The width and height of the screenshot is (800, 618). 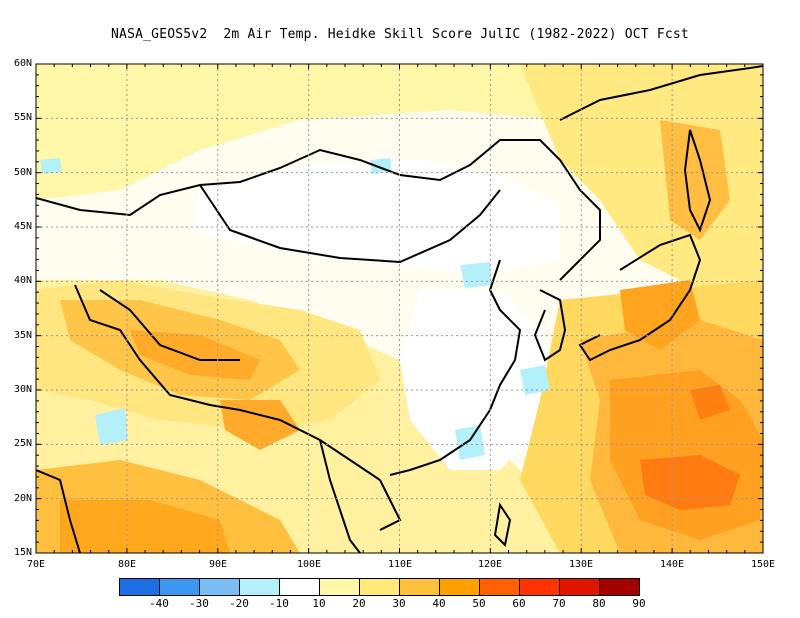 I want to click on score-region-minus-10-north-china, so click(x=476, y=275).